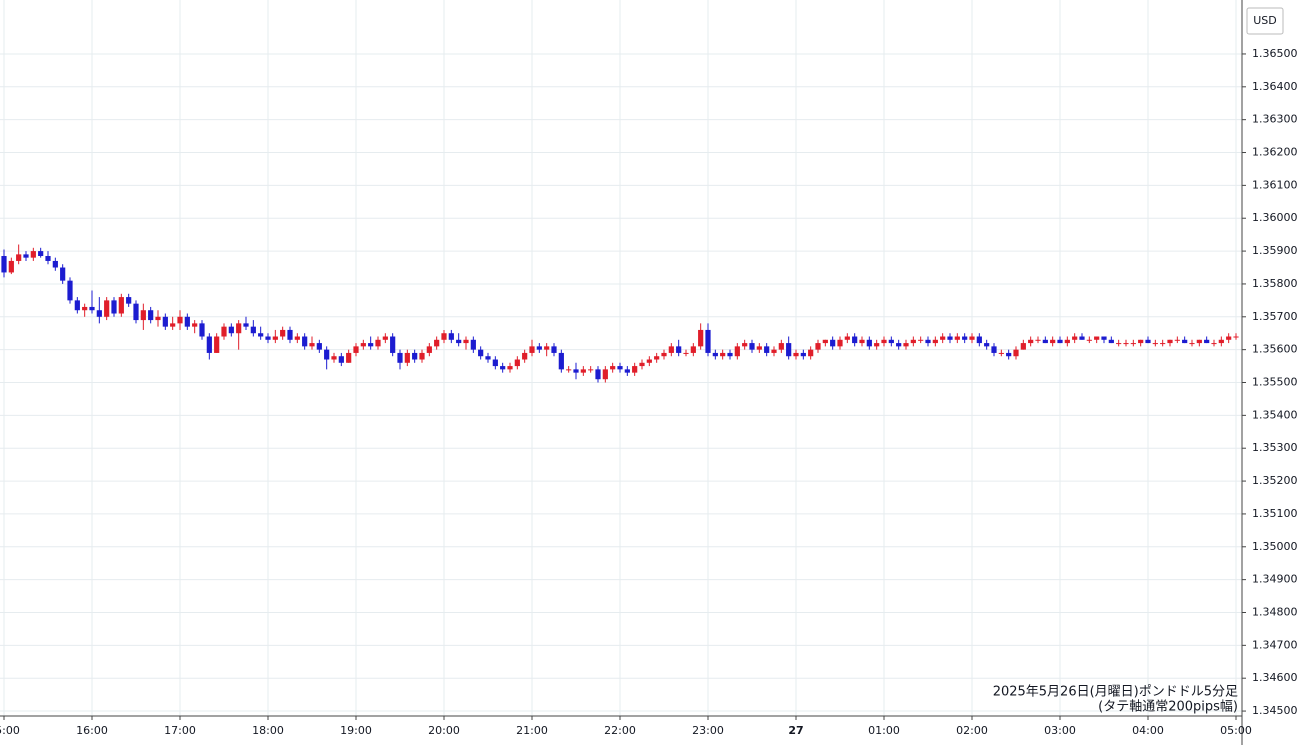 The height and width of the screenshot is (745, 1300). I want to click on y-tick-label: 1.35700, so click(1275, 316).